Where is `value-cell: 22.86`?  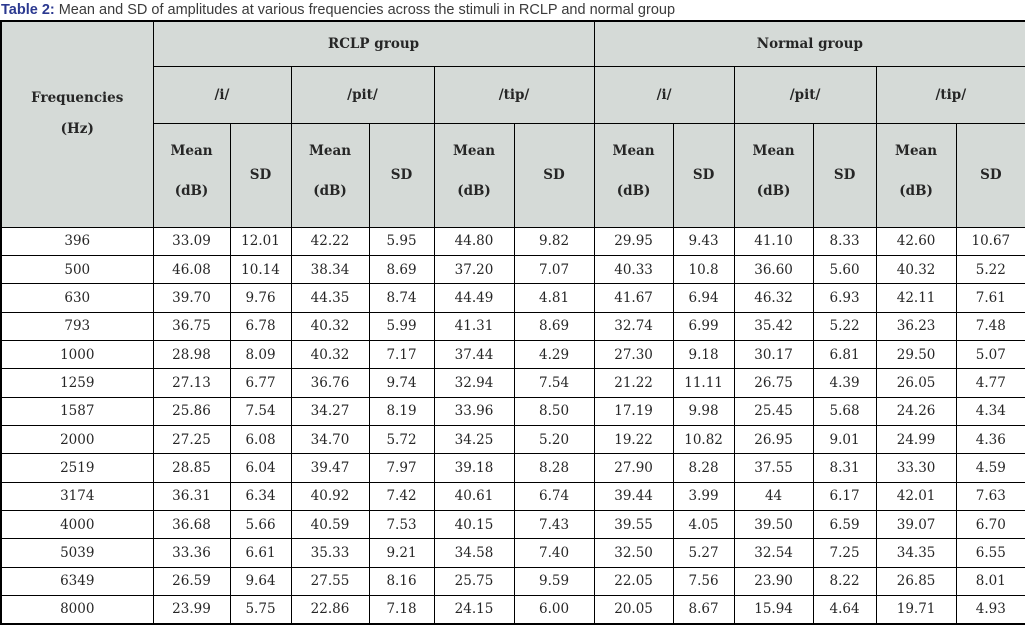 value-cell: 22.86 is located at coordinates (330, 609).